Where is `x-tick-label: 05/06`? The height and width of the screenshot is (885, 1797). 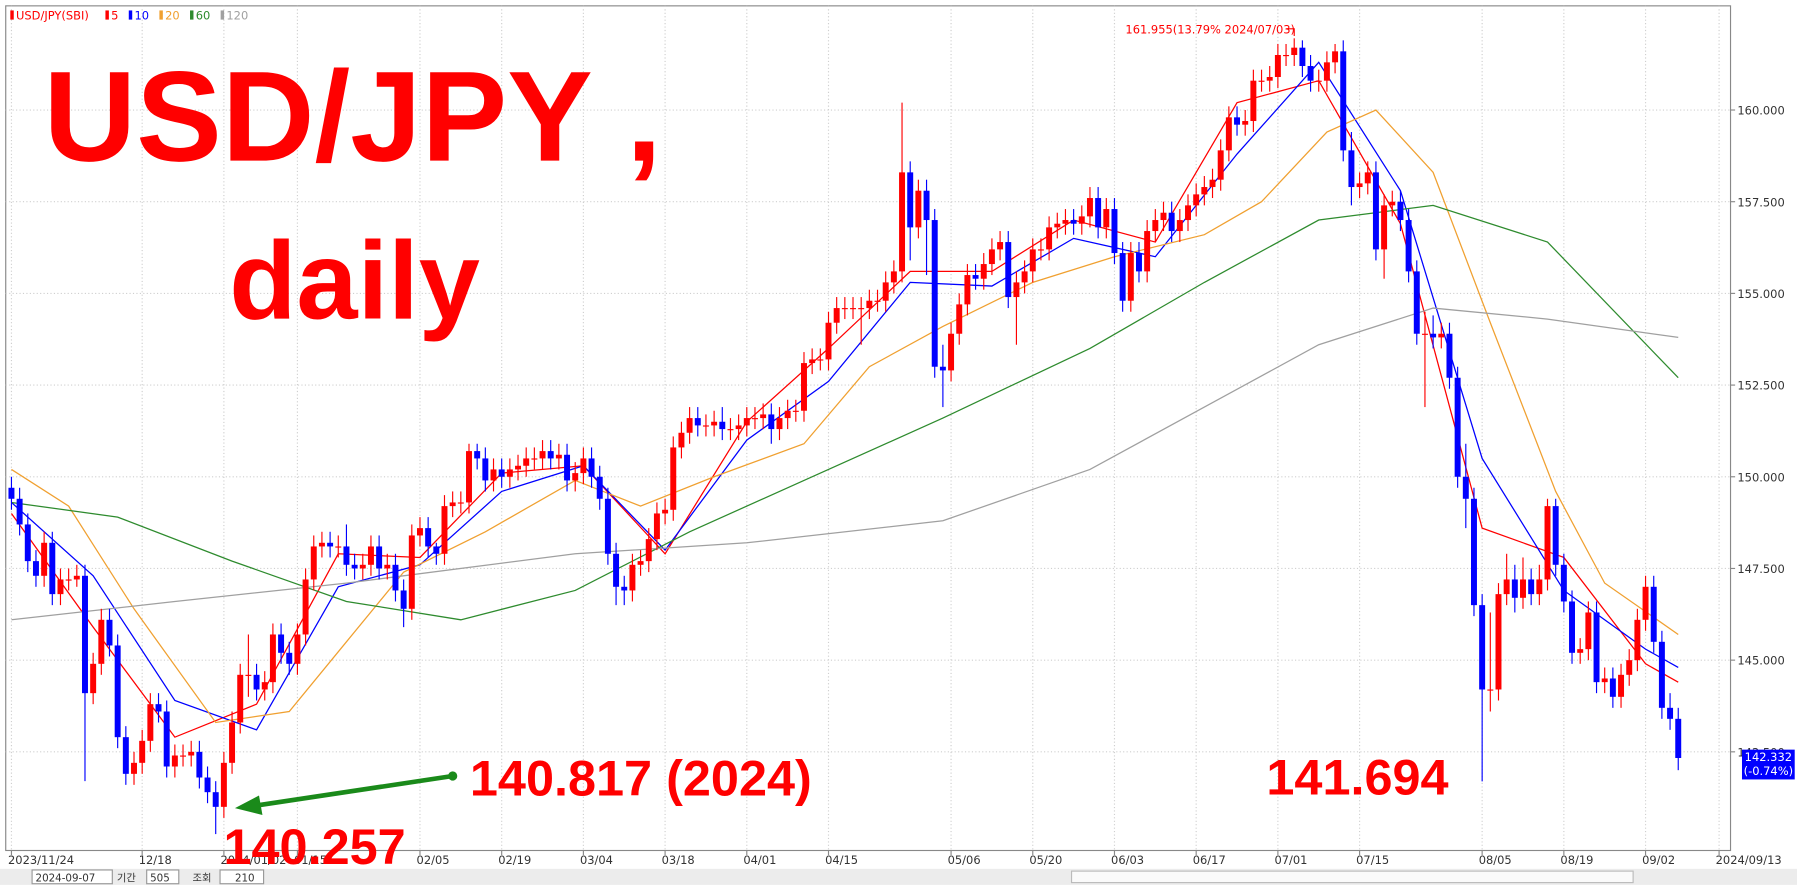
x-tick-label: 05/06 is located at coordinates (964, 860).